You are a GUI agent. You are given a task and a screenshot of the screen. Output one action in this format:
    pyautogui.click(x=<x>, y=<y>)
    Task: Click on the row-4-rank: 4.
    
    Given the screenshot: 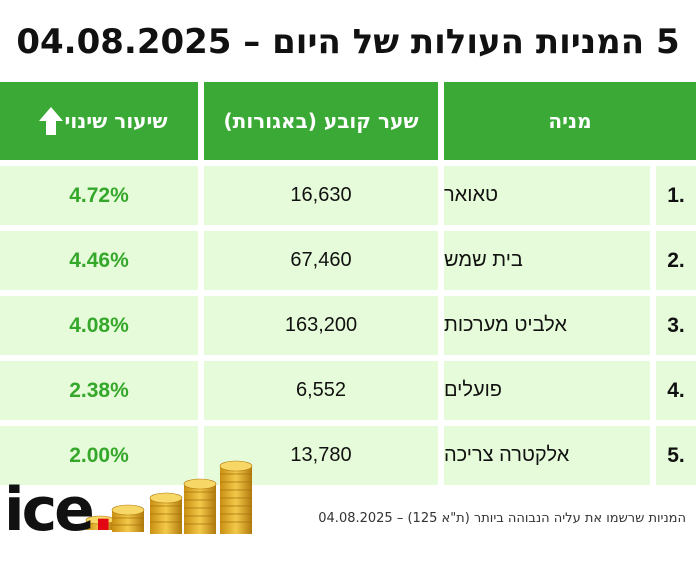 What is the action you would take?
    pyautogui.click(x=676, y=390)
    